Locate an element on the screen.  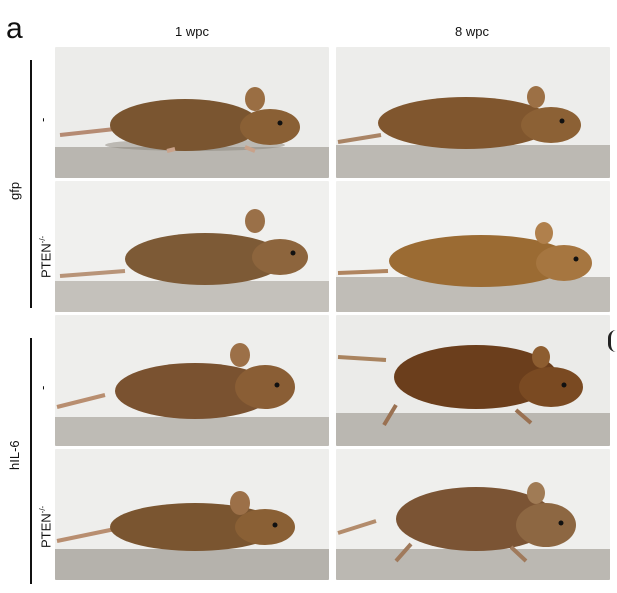
row-label-hil6-pten: PTEN-/- is located at coordinates (46, 526).